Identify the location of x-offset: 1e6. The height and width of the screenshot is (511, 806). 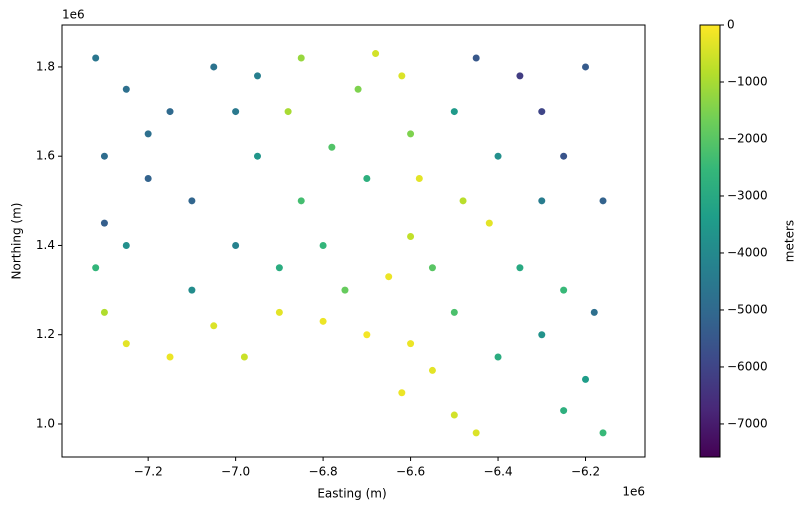
(633, 492).